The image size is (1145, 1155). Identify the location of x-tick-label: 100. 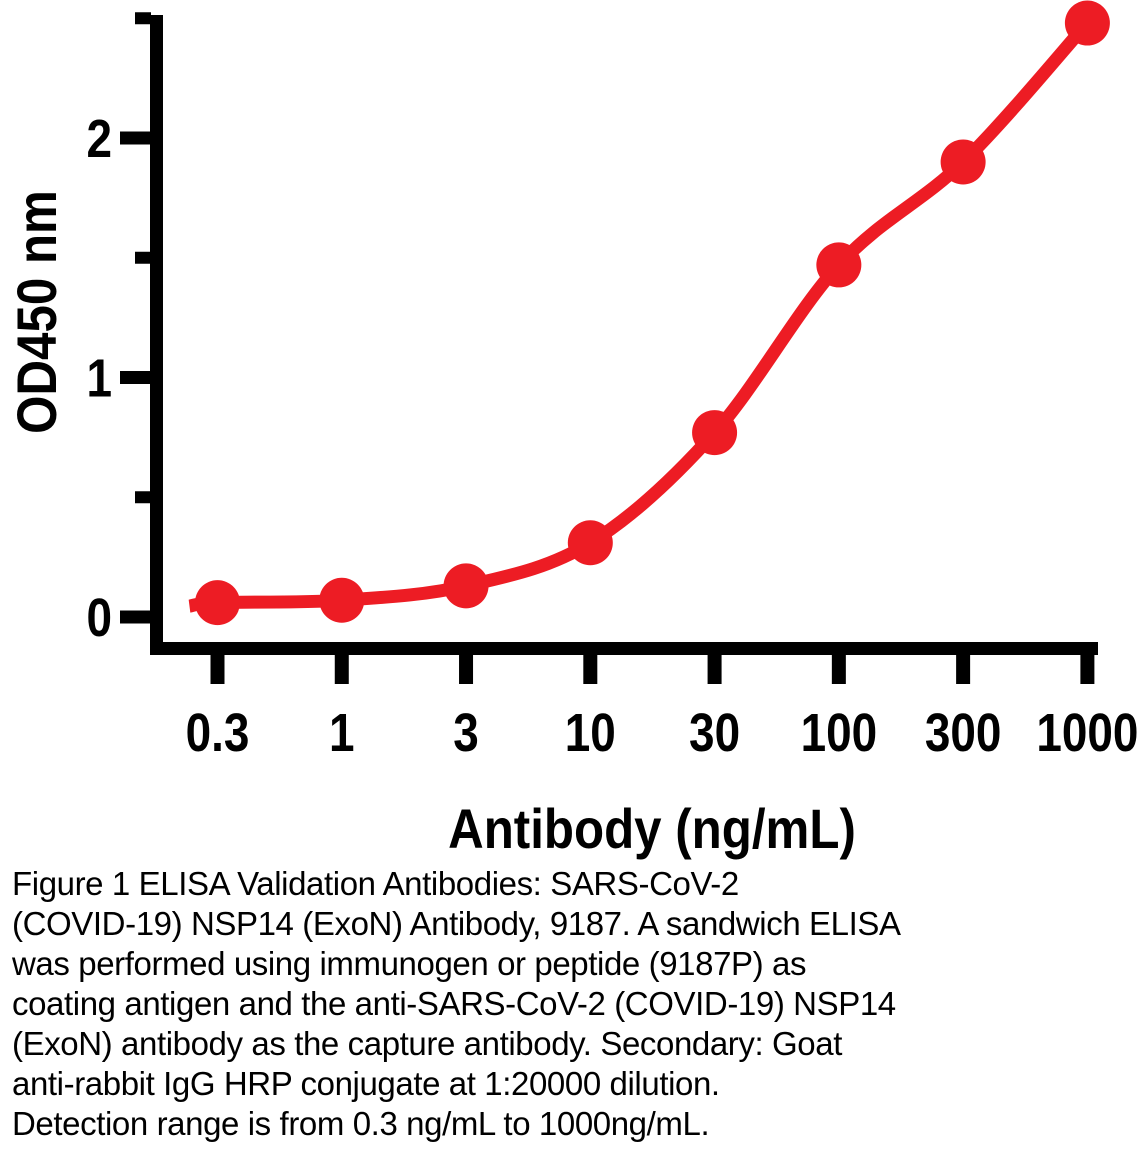
(839, 733).